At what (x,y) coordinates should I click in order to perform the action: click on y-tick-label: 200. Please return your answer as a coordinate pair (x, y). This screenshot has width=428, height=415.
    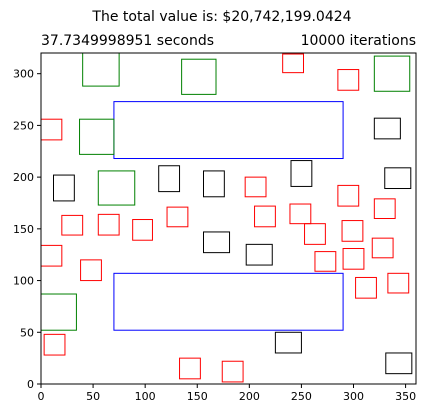
    Looking at the image, I should click on (23, 177).